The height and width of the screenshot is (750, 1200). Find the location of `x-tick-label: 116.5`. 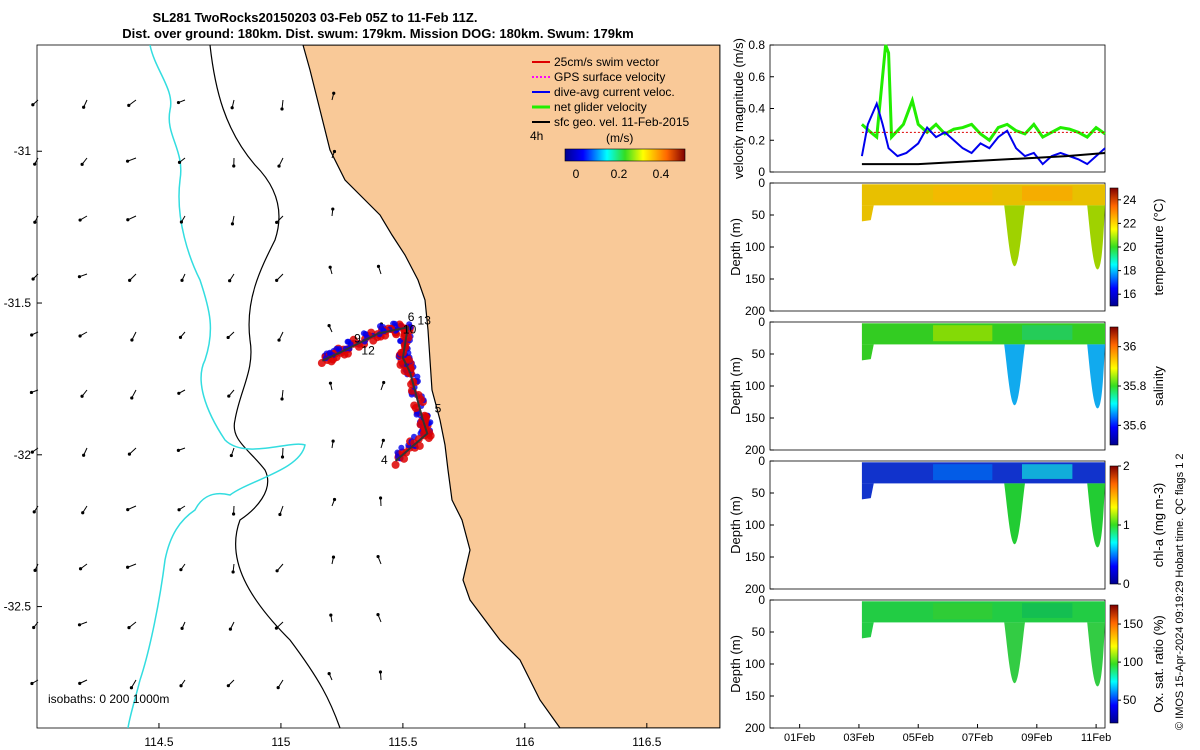

x-tick-label: 116.5 is located at coordinates (646, 742).